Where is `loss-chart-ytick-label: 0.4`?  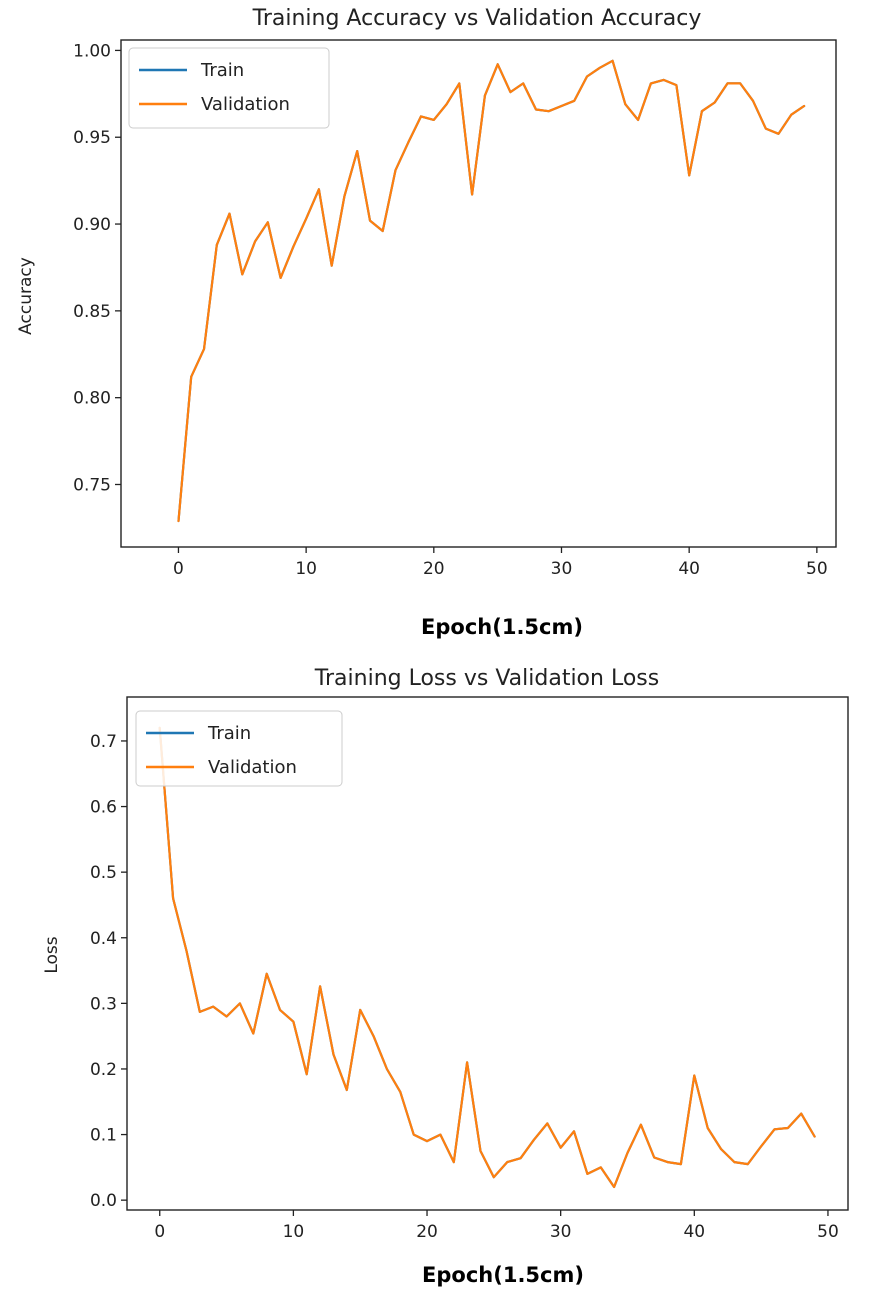
loss-chart-ytick-label: 0.4 is located at coordinates (103, 939).